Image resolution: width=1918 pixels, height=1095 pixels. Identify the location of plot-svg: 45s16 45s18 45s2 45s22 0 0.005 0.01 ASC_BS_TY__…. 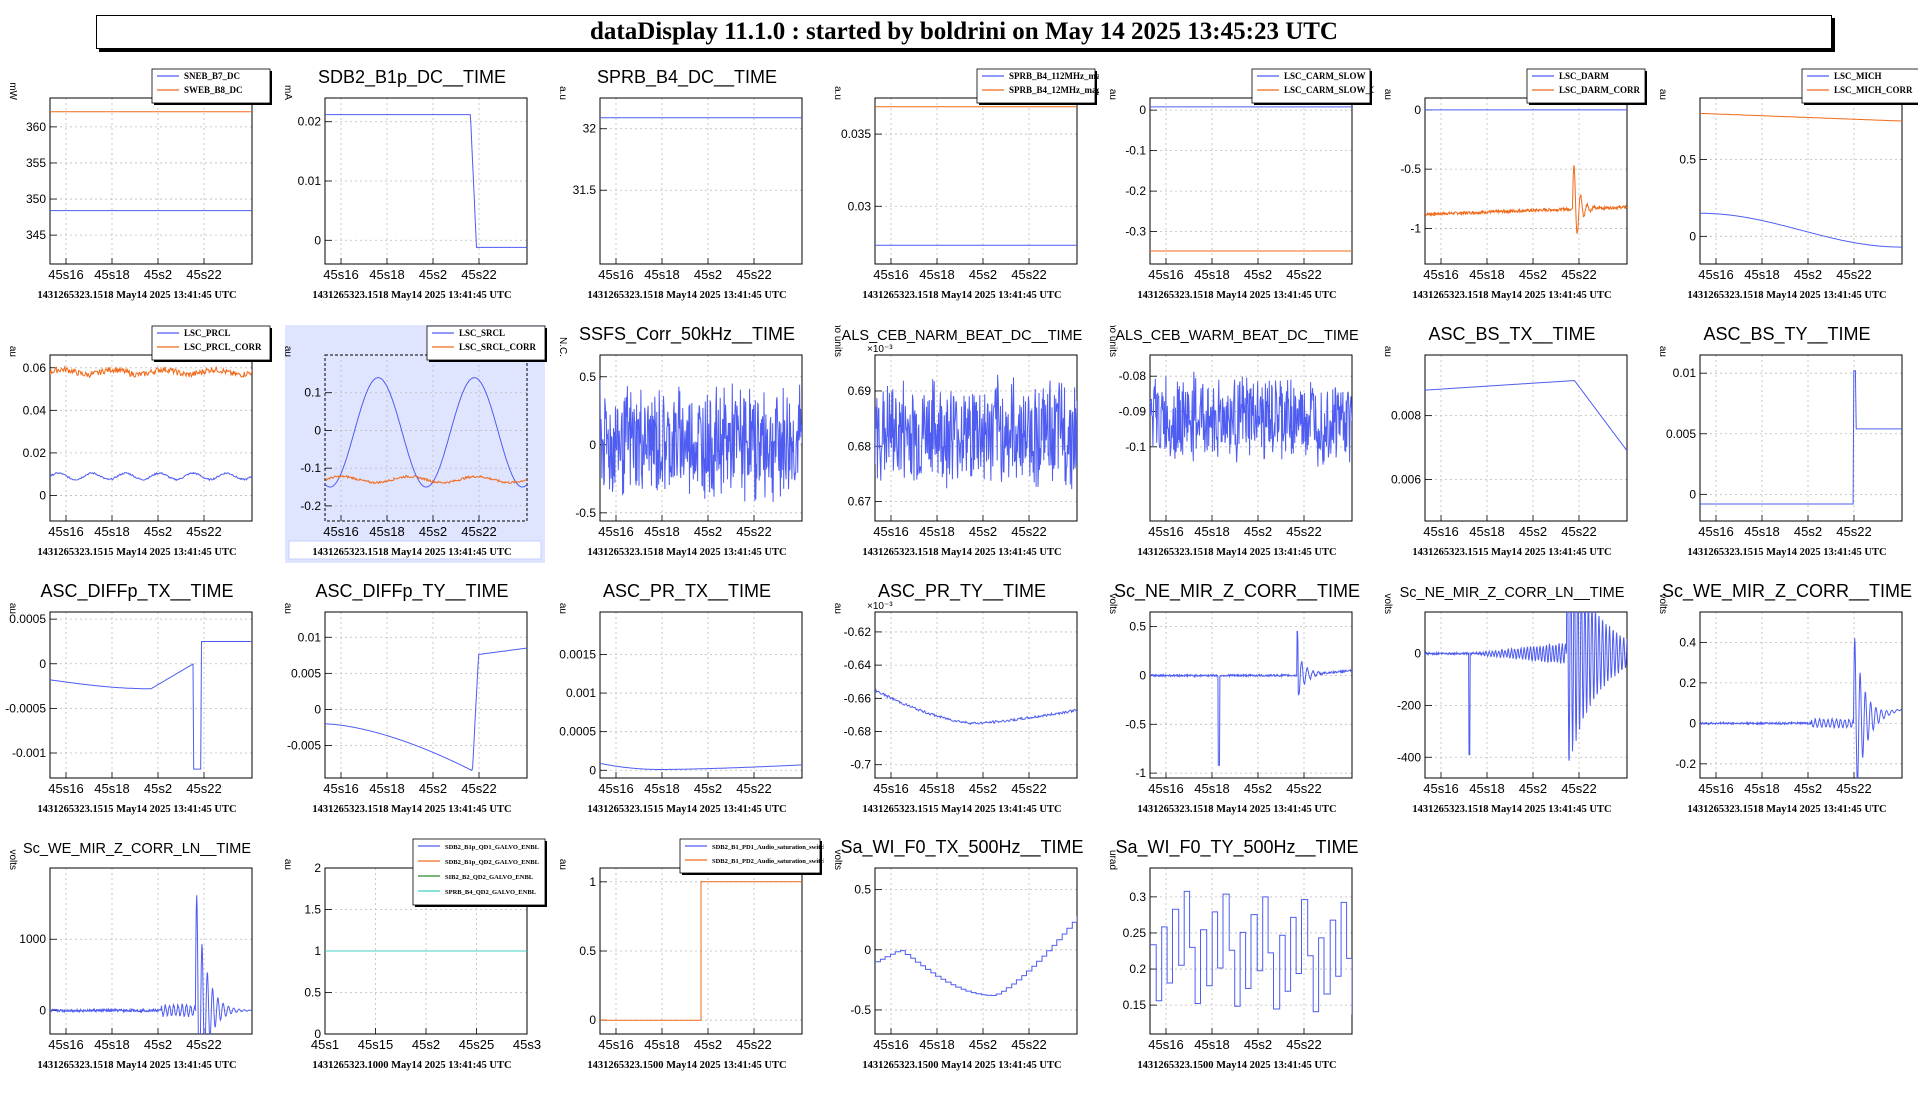
(1784, 453).